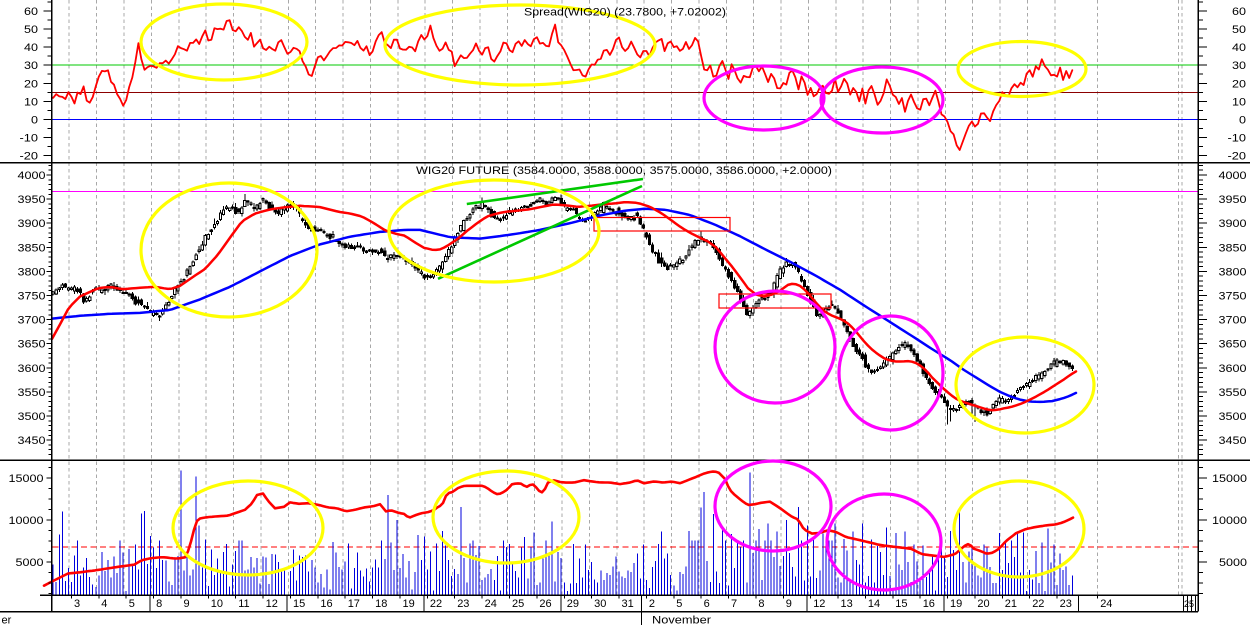 The image size is (1250, 627). Describe the element at coordinates (573, 604) in the screenshot. I see `svg-text: 29` at that location.